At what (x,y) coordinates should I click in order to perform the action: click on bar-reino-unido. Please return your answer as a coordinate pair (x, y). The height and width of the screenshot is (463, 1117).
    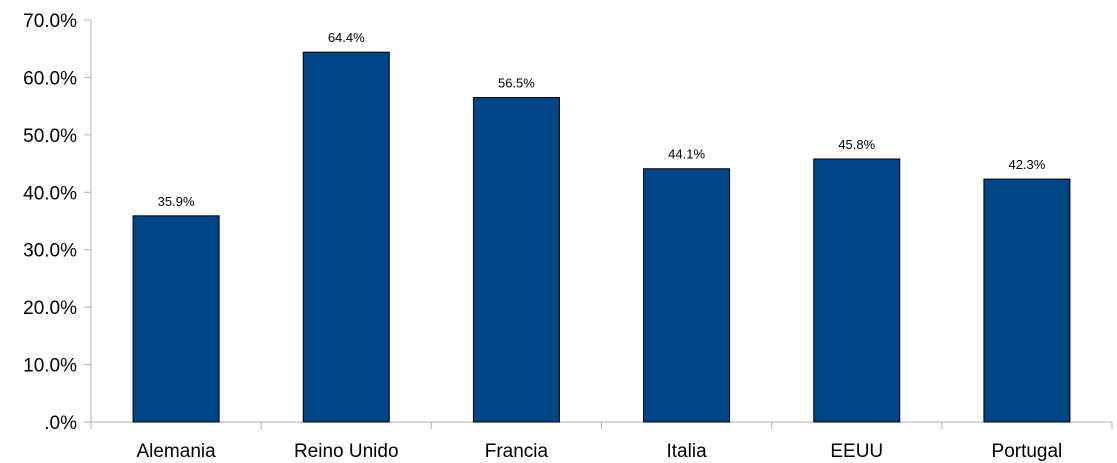
    Looking at the image, I should click on (346, 237).